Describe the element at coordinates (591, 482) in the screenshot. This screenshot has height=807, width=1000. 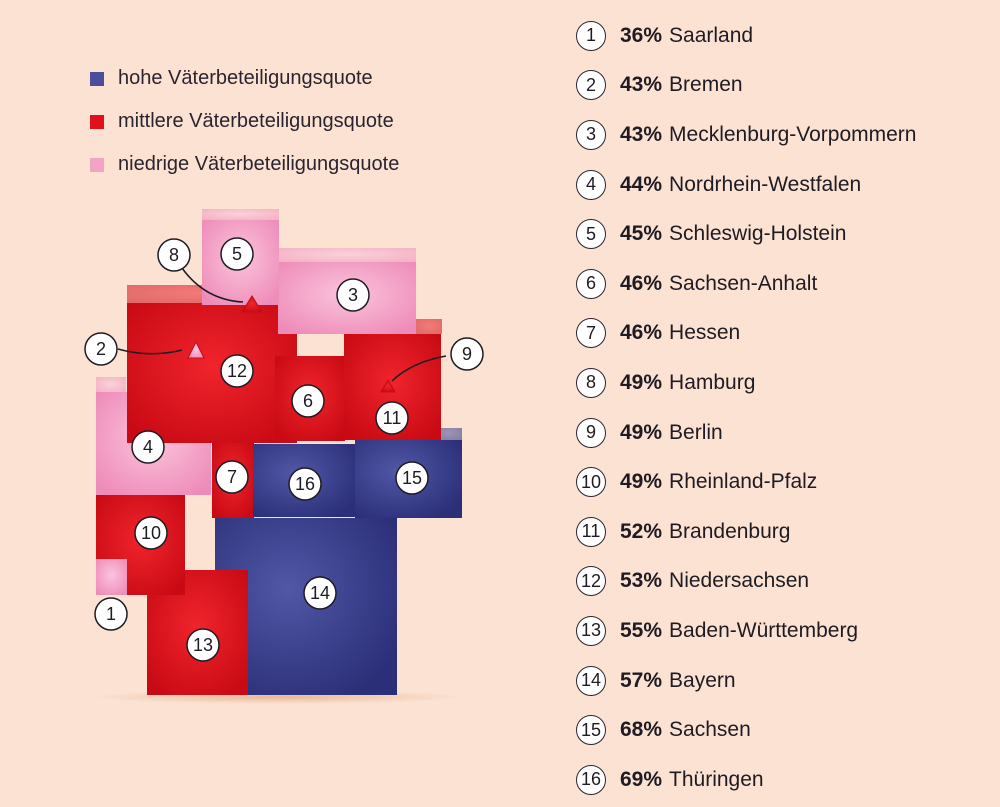
I see `list-number: 10` at that location.